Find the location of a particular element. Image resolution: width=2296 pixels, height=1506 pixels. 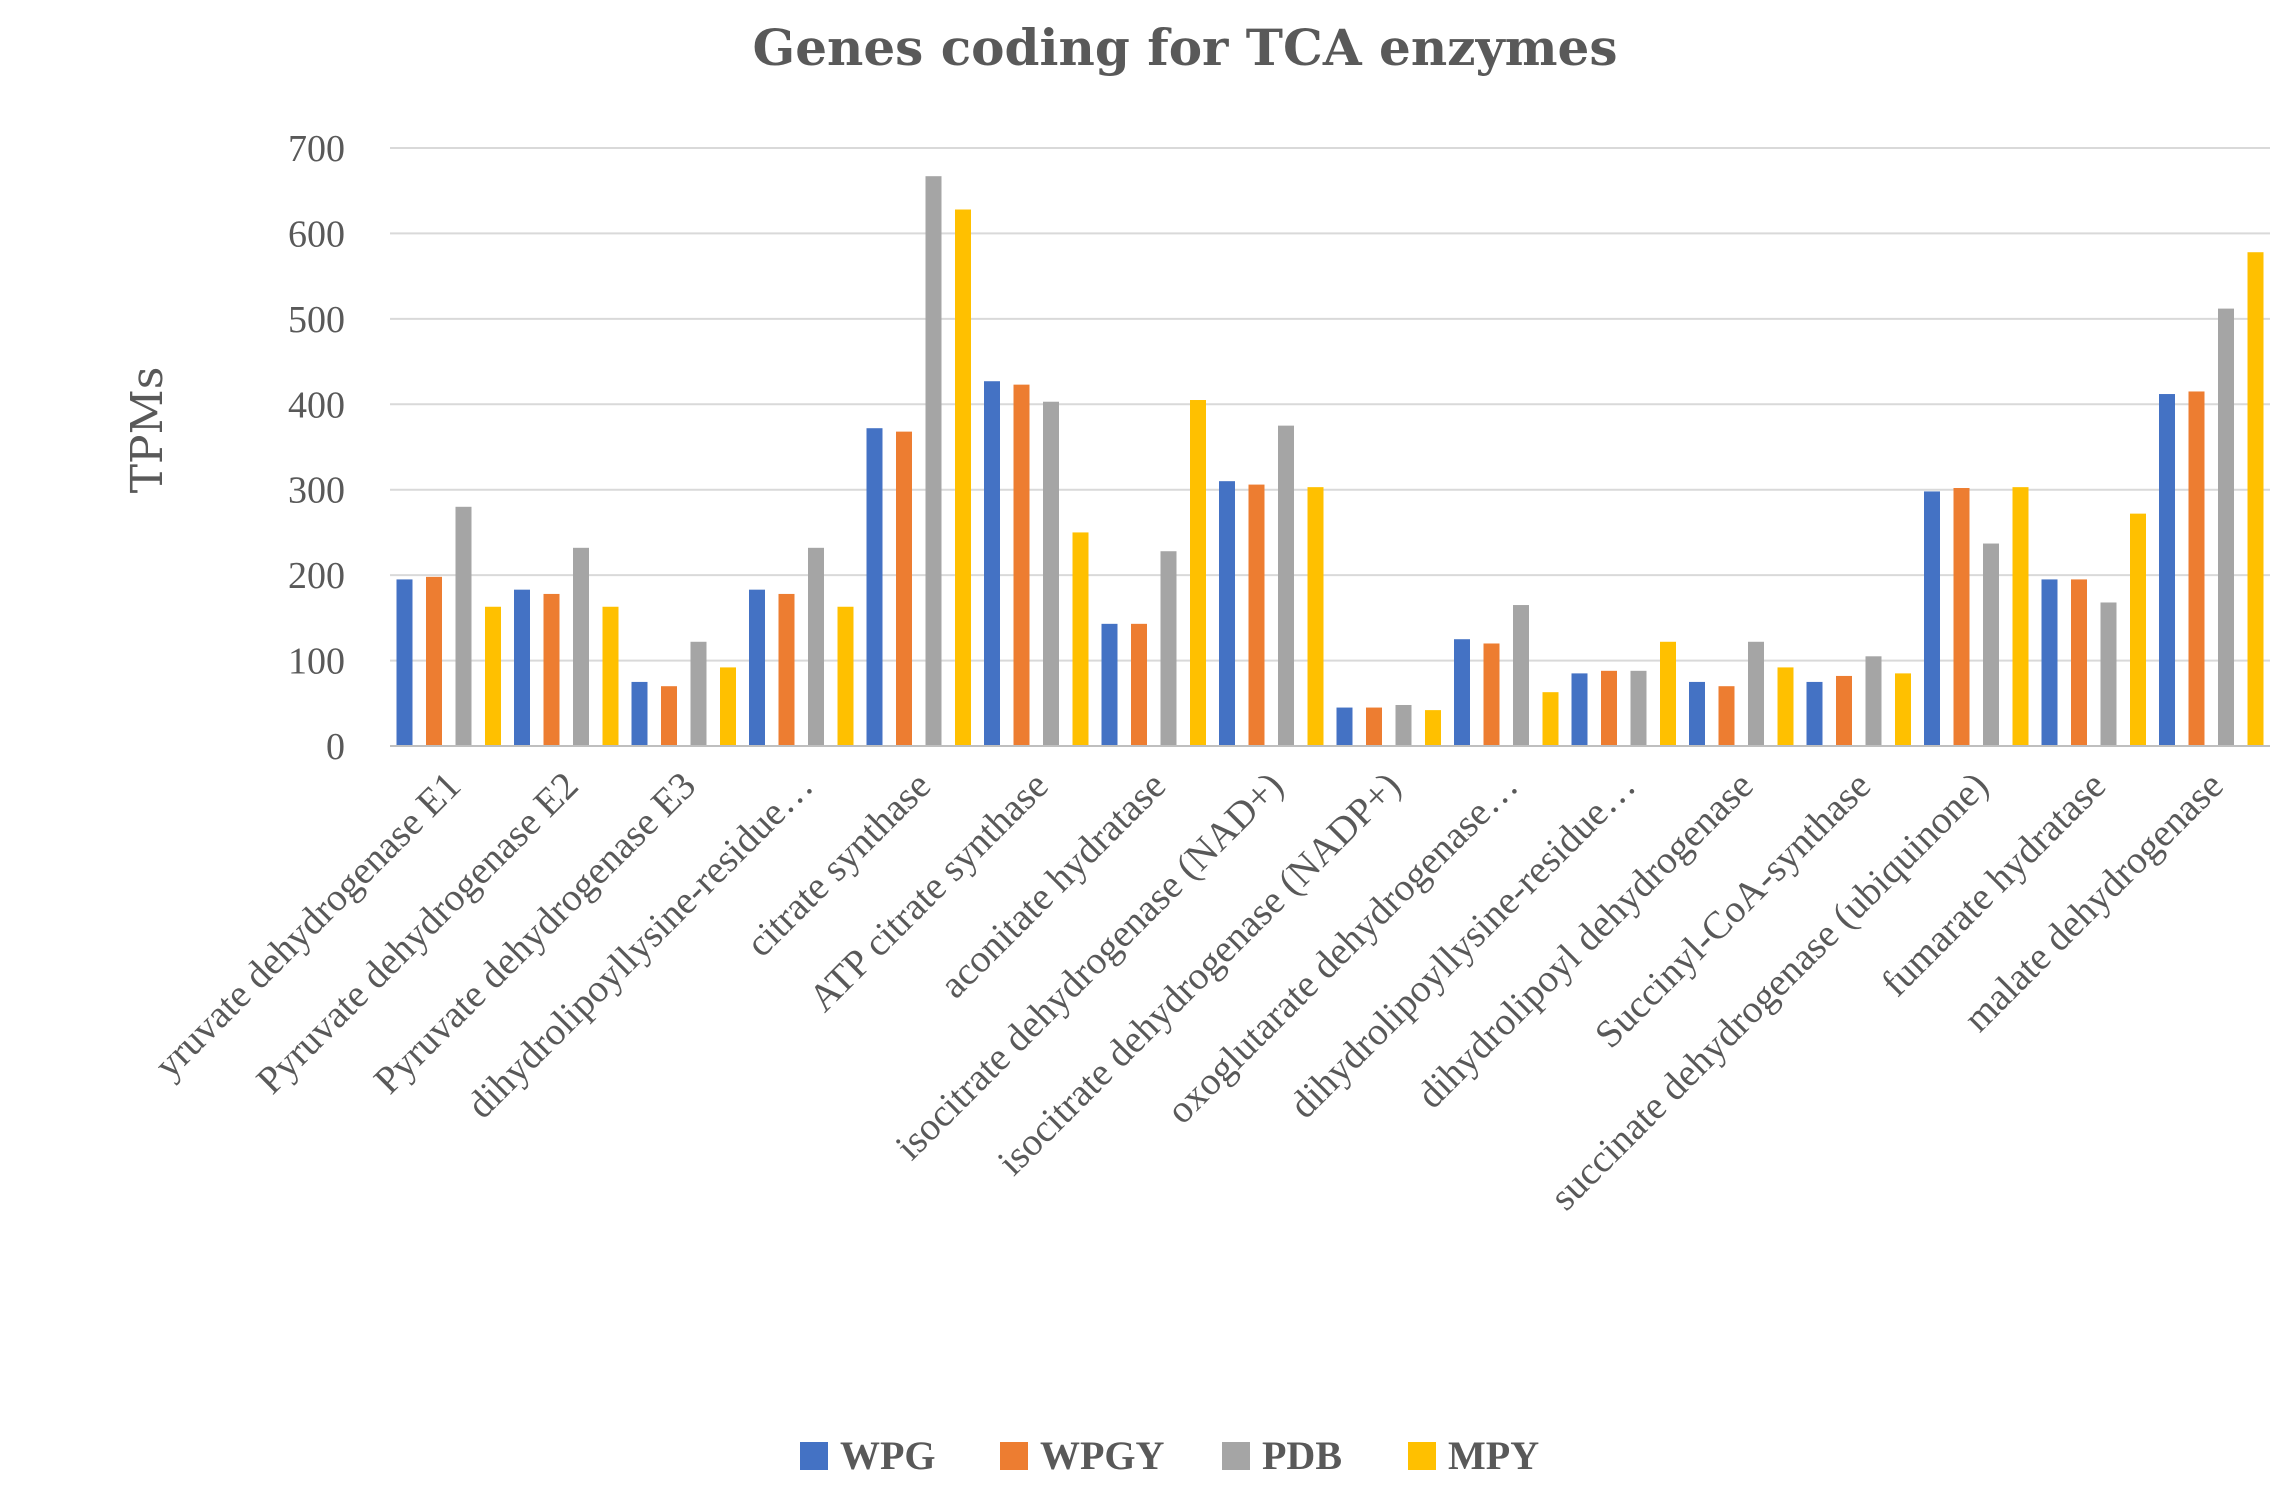

legend-label-wpg: WPG is located at coordinates (888, 1455).